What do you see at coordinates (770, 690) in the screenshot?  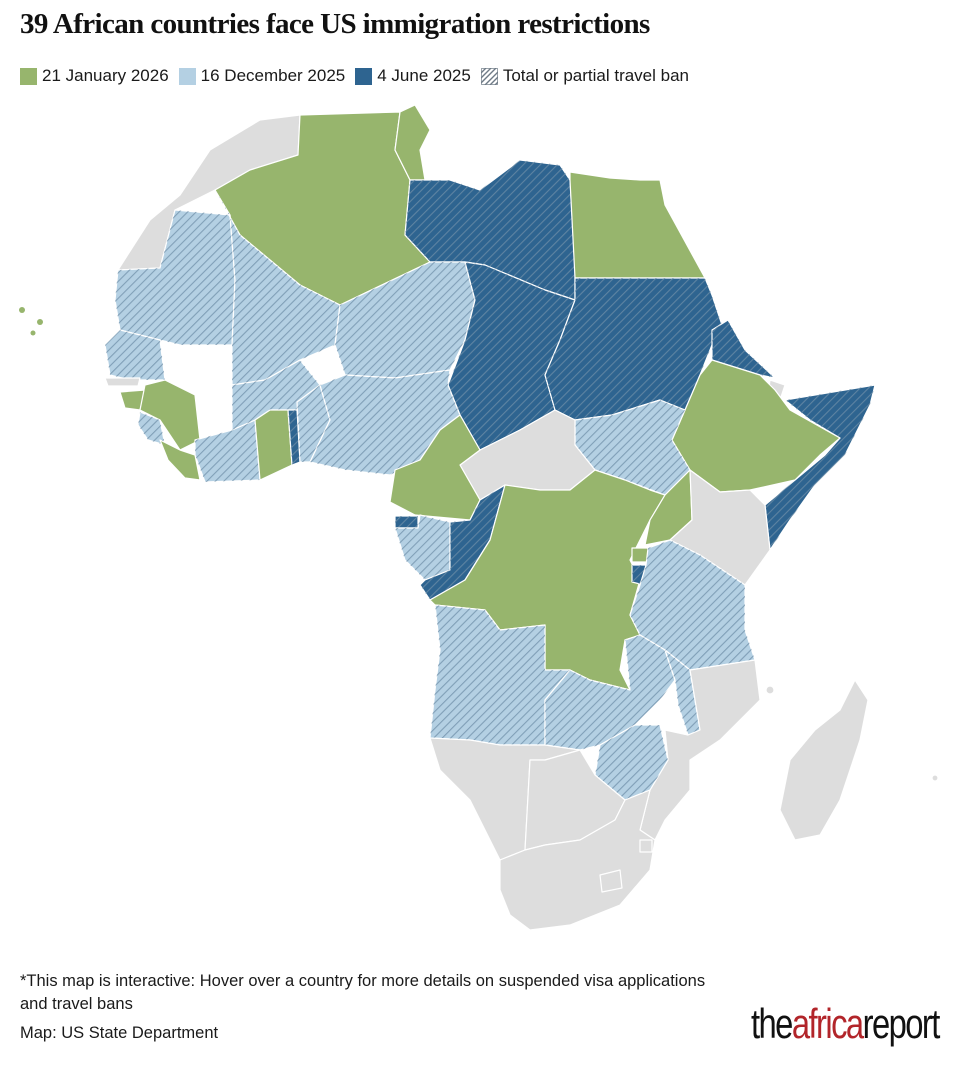 I see `country-comoros` at bounding box center [770, 690].